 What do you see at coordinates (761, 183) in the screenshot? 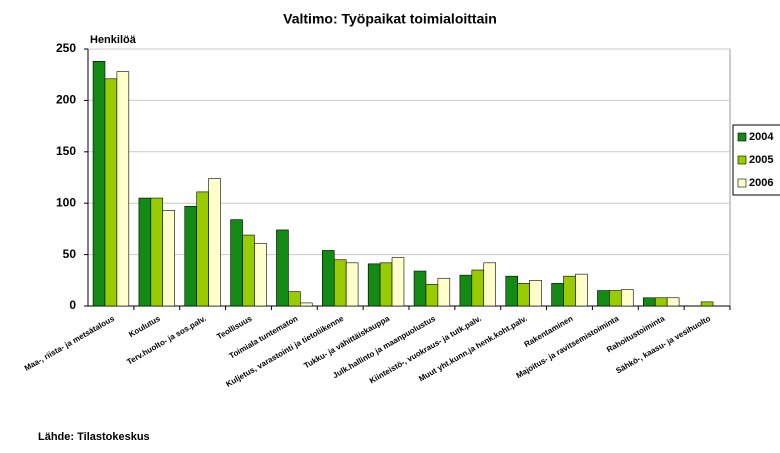
I see `legend-label: 2006` at bounding box center [761, 183].